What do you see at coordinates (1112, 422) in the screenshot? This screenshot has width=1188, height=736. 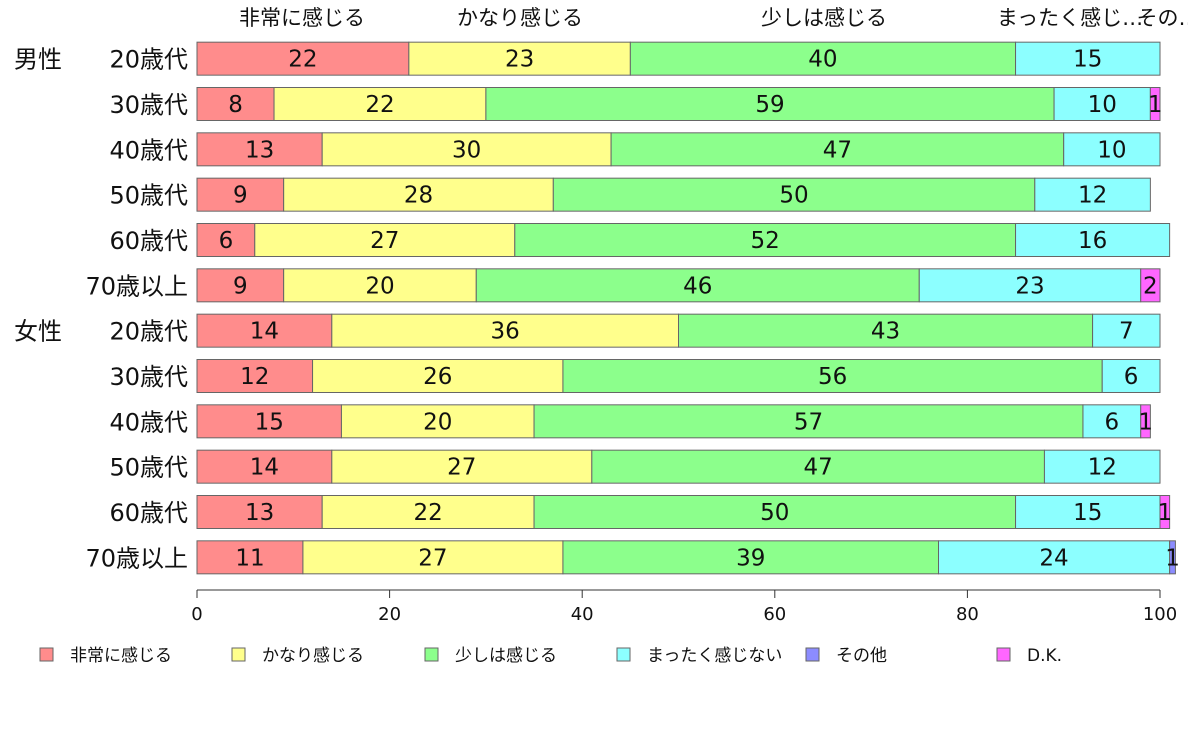 I see `data-label: 6` at bounding box center [1112, 422].